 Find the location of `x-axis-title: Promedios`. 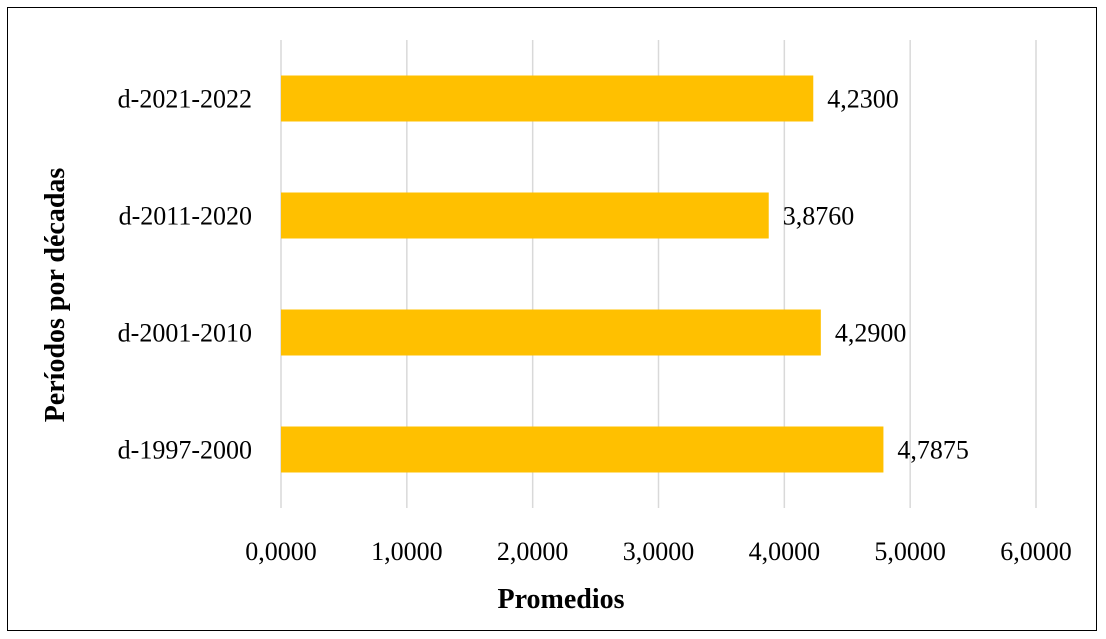

x-axis-title: Promedios is located at coordinates (560, 599).